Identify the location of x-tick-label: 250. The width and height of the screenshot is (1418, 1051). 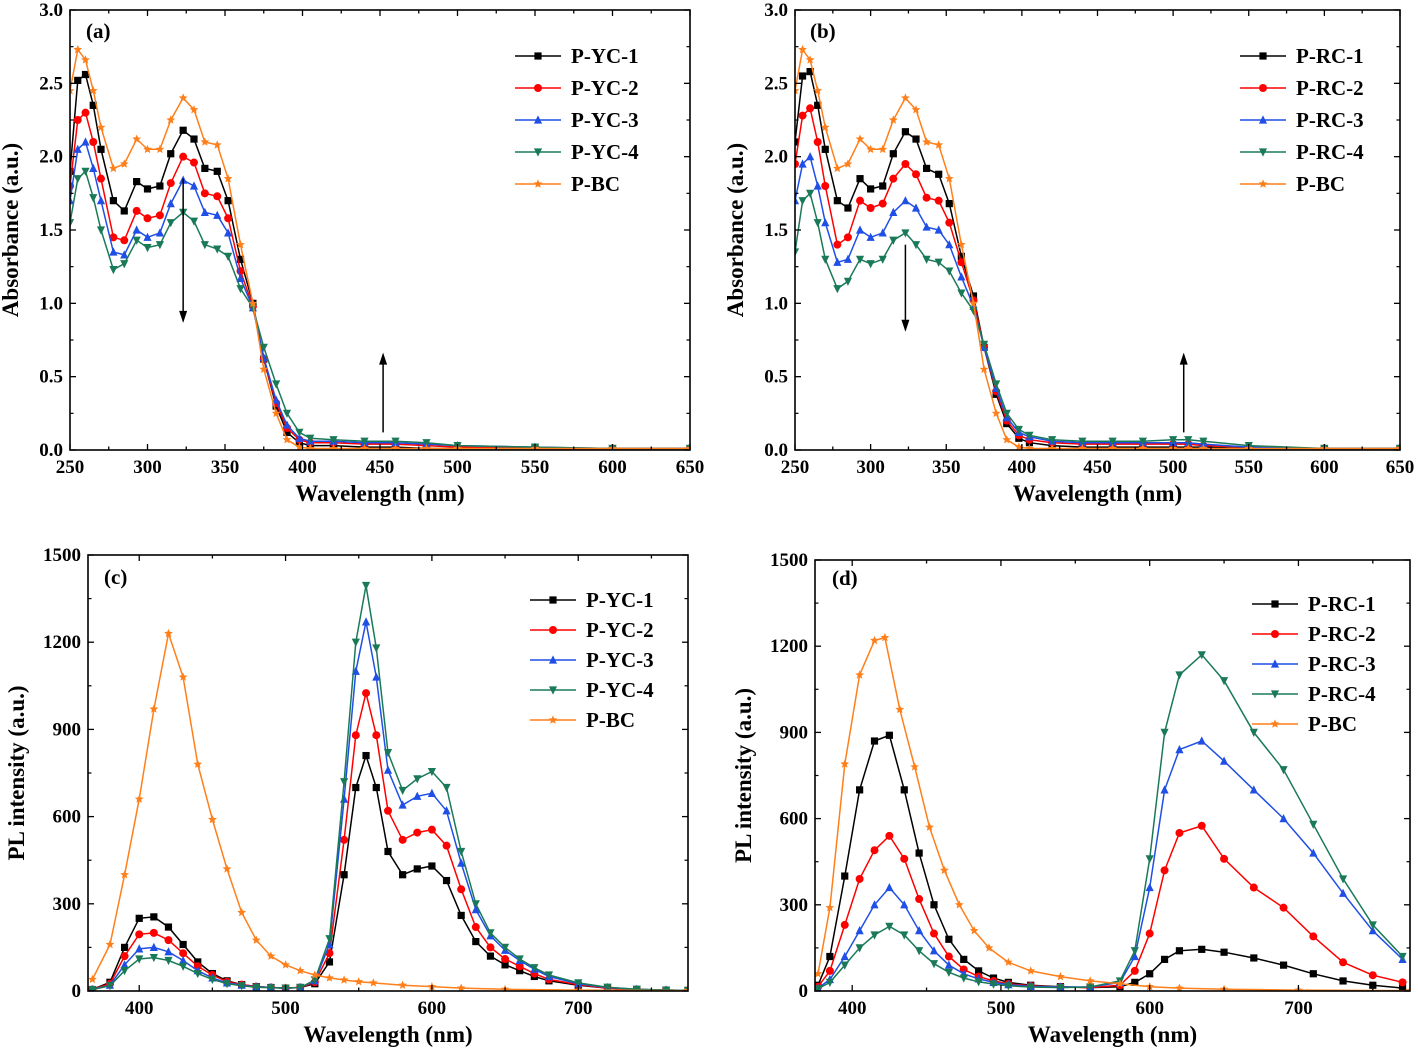
(70, 467).